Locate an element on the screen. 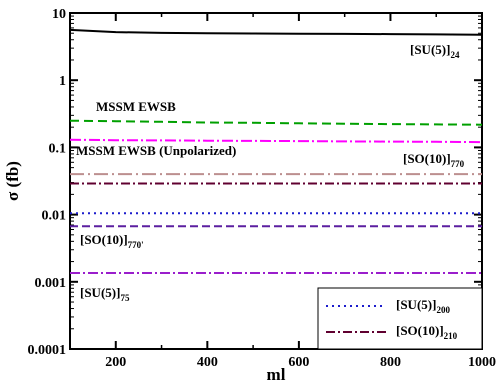  legend-box is located at coordinates (400, 318).